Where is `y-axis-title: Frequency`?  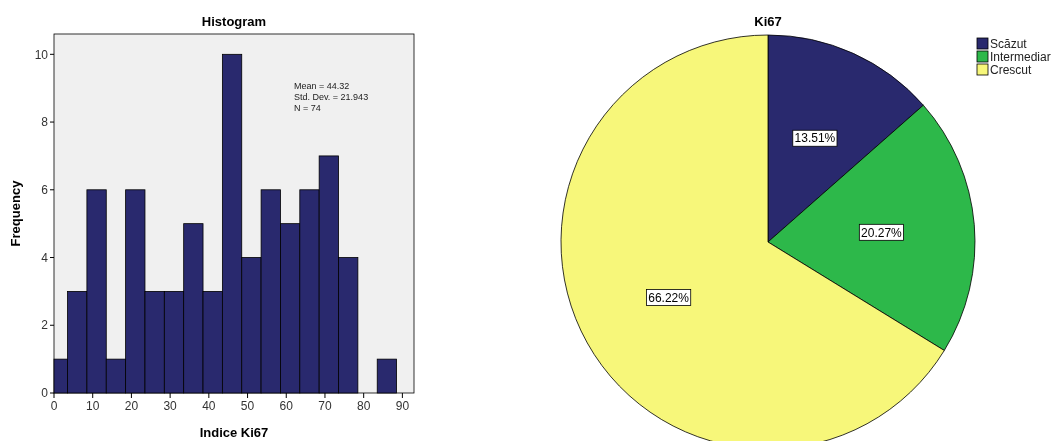
y-axis-title: Frequency is located at coordinates (15, 213).